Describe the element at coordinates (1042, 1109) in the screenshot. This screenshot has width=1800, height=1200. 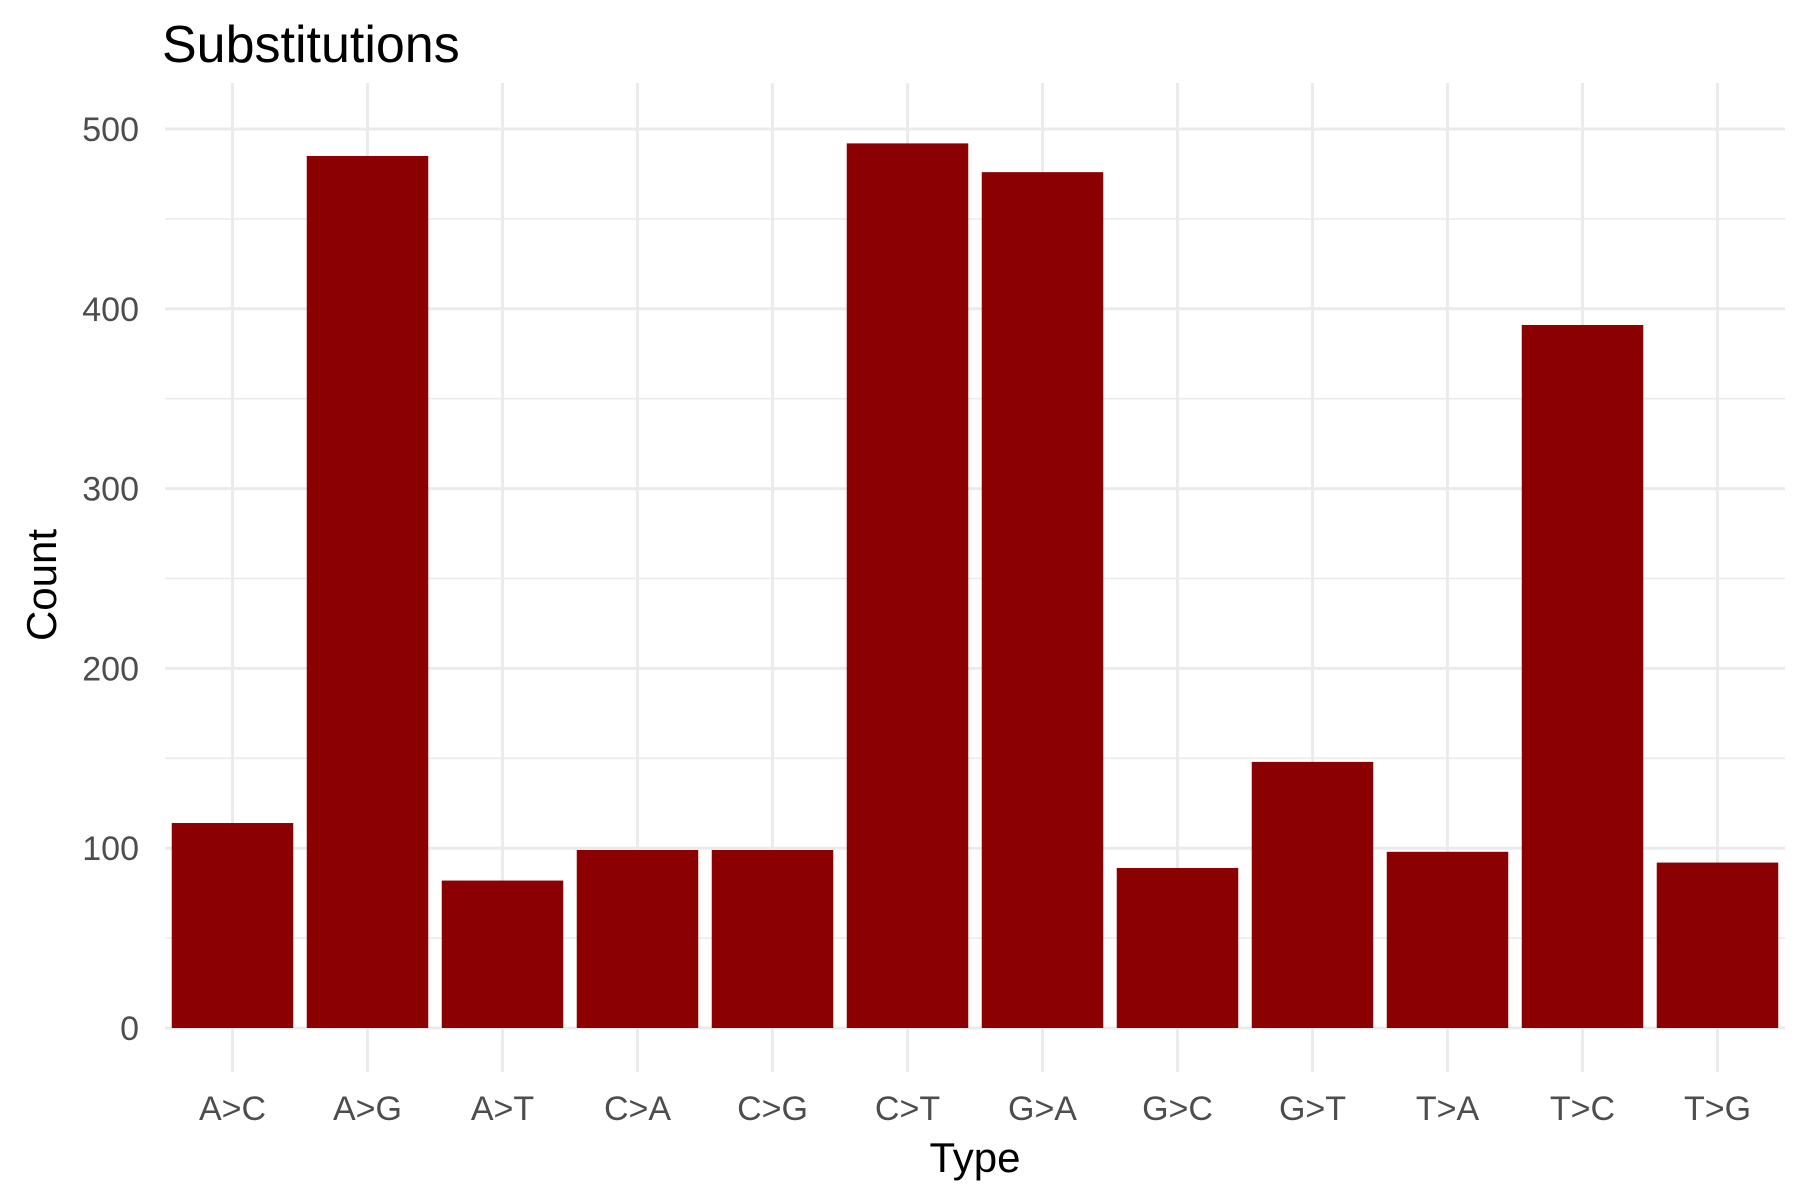
I see `x-tick-label: G>A` at that location.